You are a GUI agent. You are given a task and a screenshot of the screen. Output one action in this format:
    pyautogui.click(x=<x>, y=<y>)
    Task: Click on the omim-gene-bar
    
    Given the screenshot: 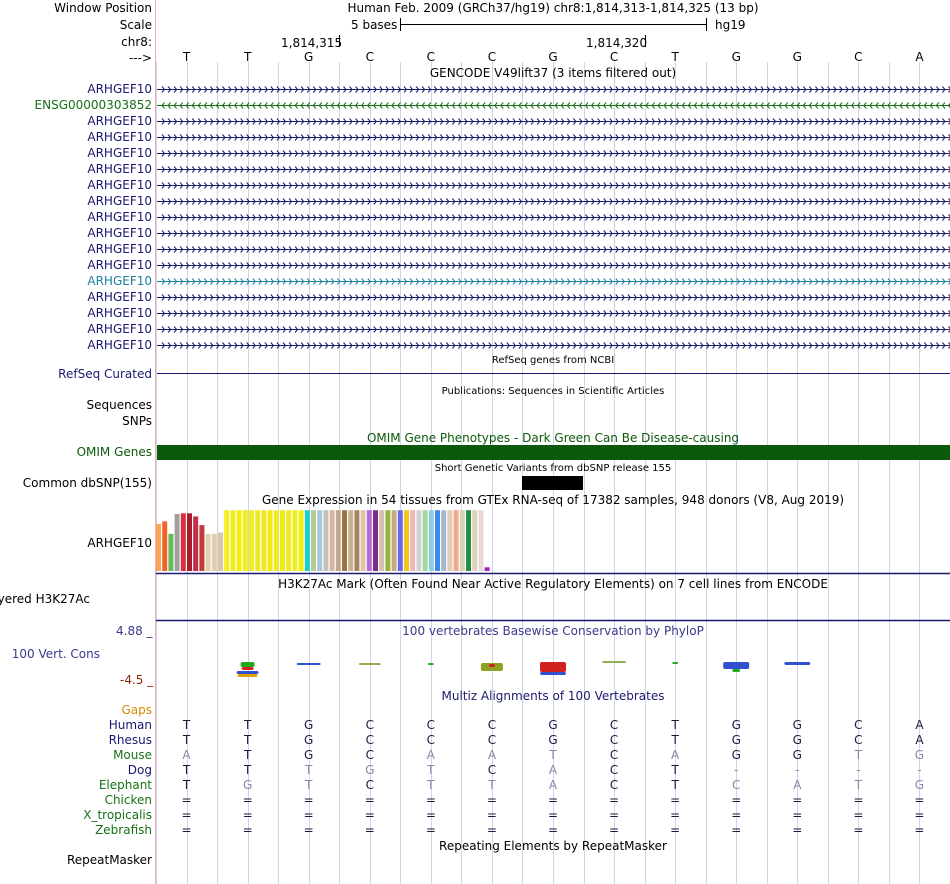 What is the action you would take?
    pyautogui.click(x=553, y=452)
    